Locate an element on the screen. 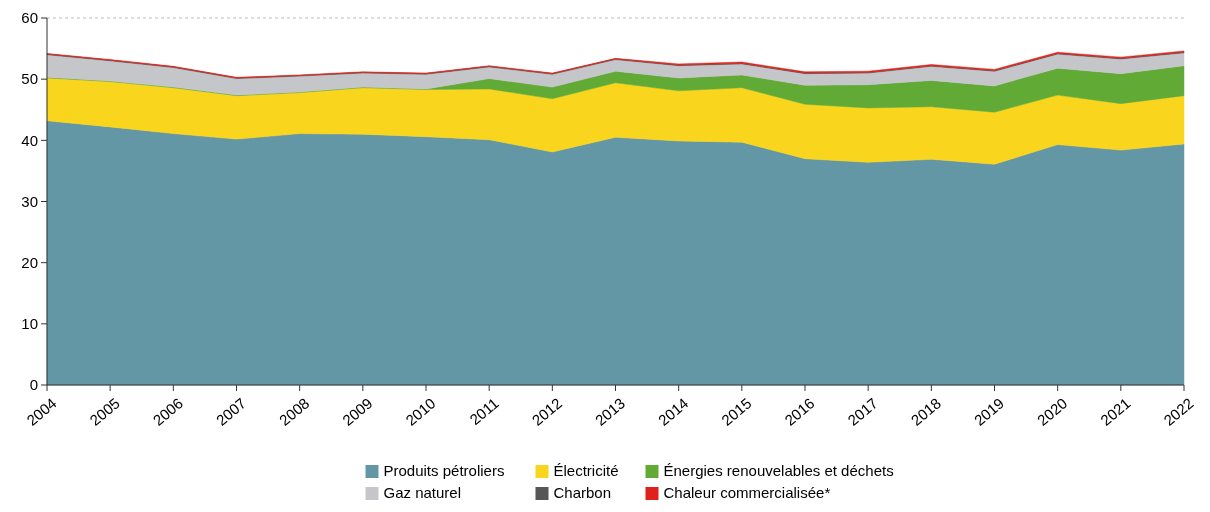 Image resolution: width=1210 pixels, height=512 pixels. y-tick-label: 30 is located at coordinates (29, 201).